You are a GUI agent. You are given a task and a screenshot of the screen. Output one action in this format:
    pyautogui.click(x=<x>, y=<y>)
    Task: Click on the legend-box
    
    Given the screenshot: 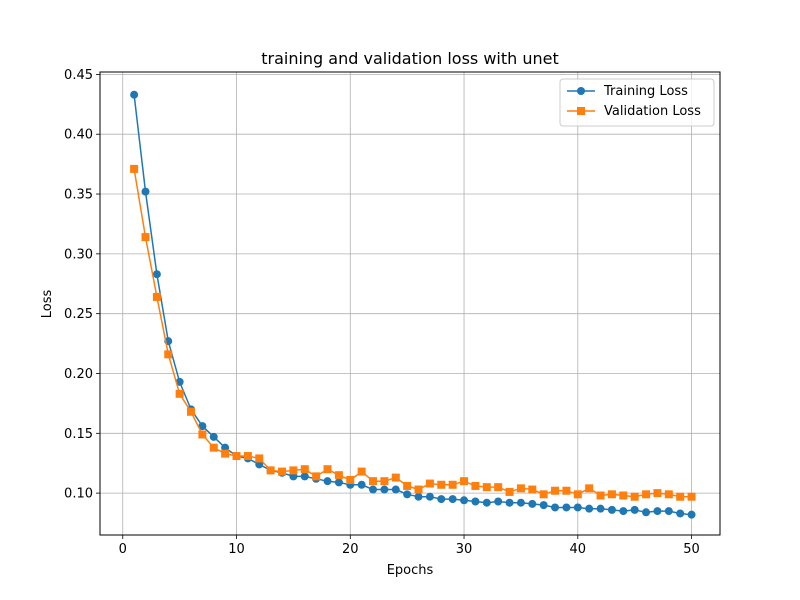 What is the action you would take?
    pyautogui.click(x=637, y=102)
    